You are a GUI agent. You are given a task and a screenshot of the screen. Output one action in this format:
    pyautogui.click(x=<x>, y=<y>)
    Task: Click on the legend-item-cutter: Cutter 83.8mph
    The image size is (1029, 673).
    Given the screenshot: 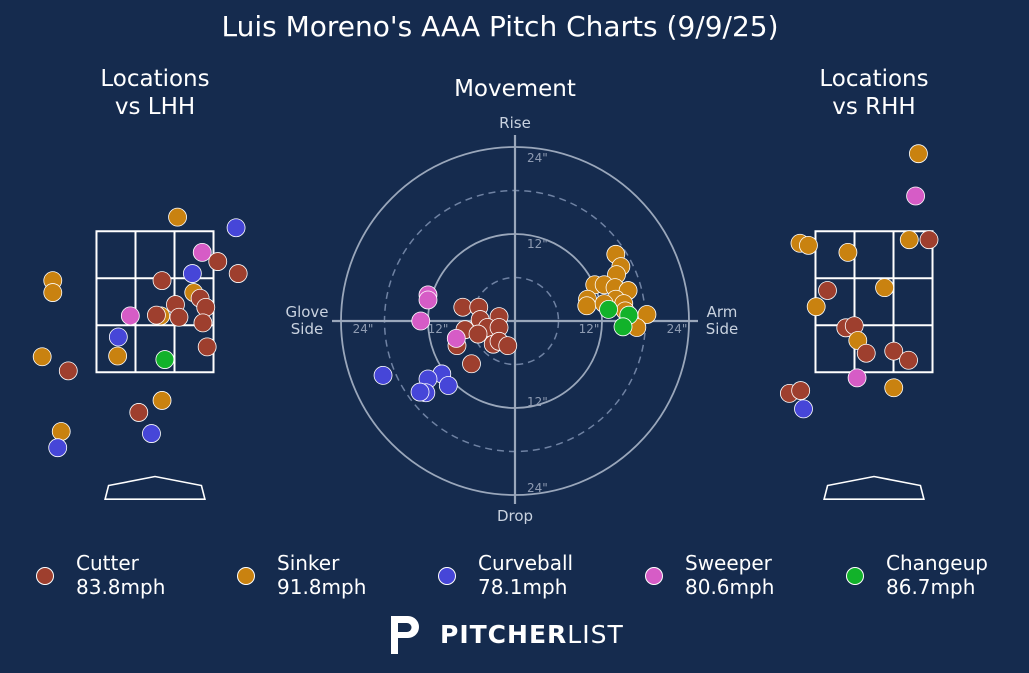 What is the action you would take?
    pyautogui.click(x=131, y=576)
    